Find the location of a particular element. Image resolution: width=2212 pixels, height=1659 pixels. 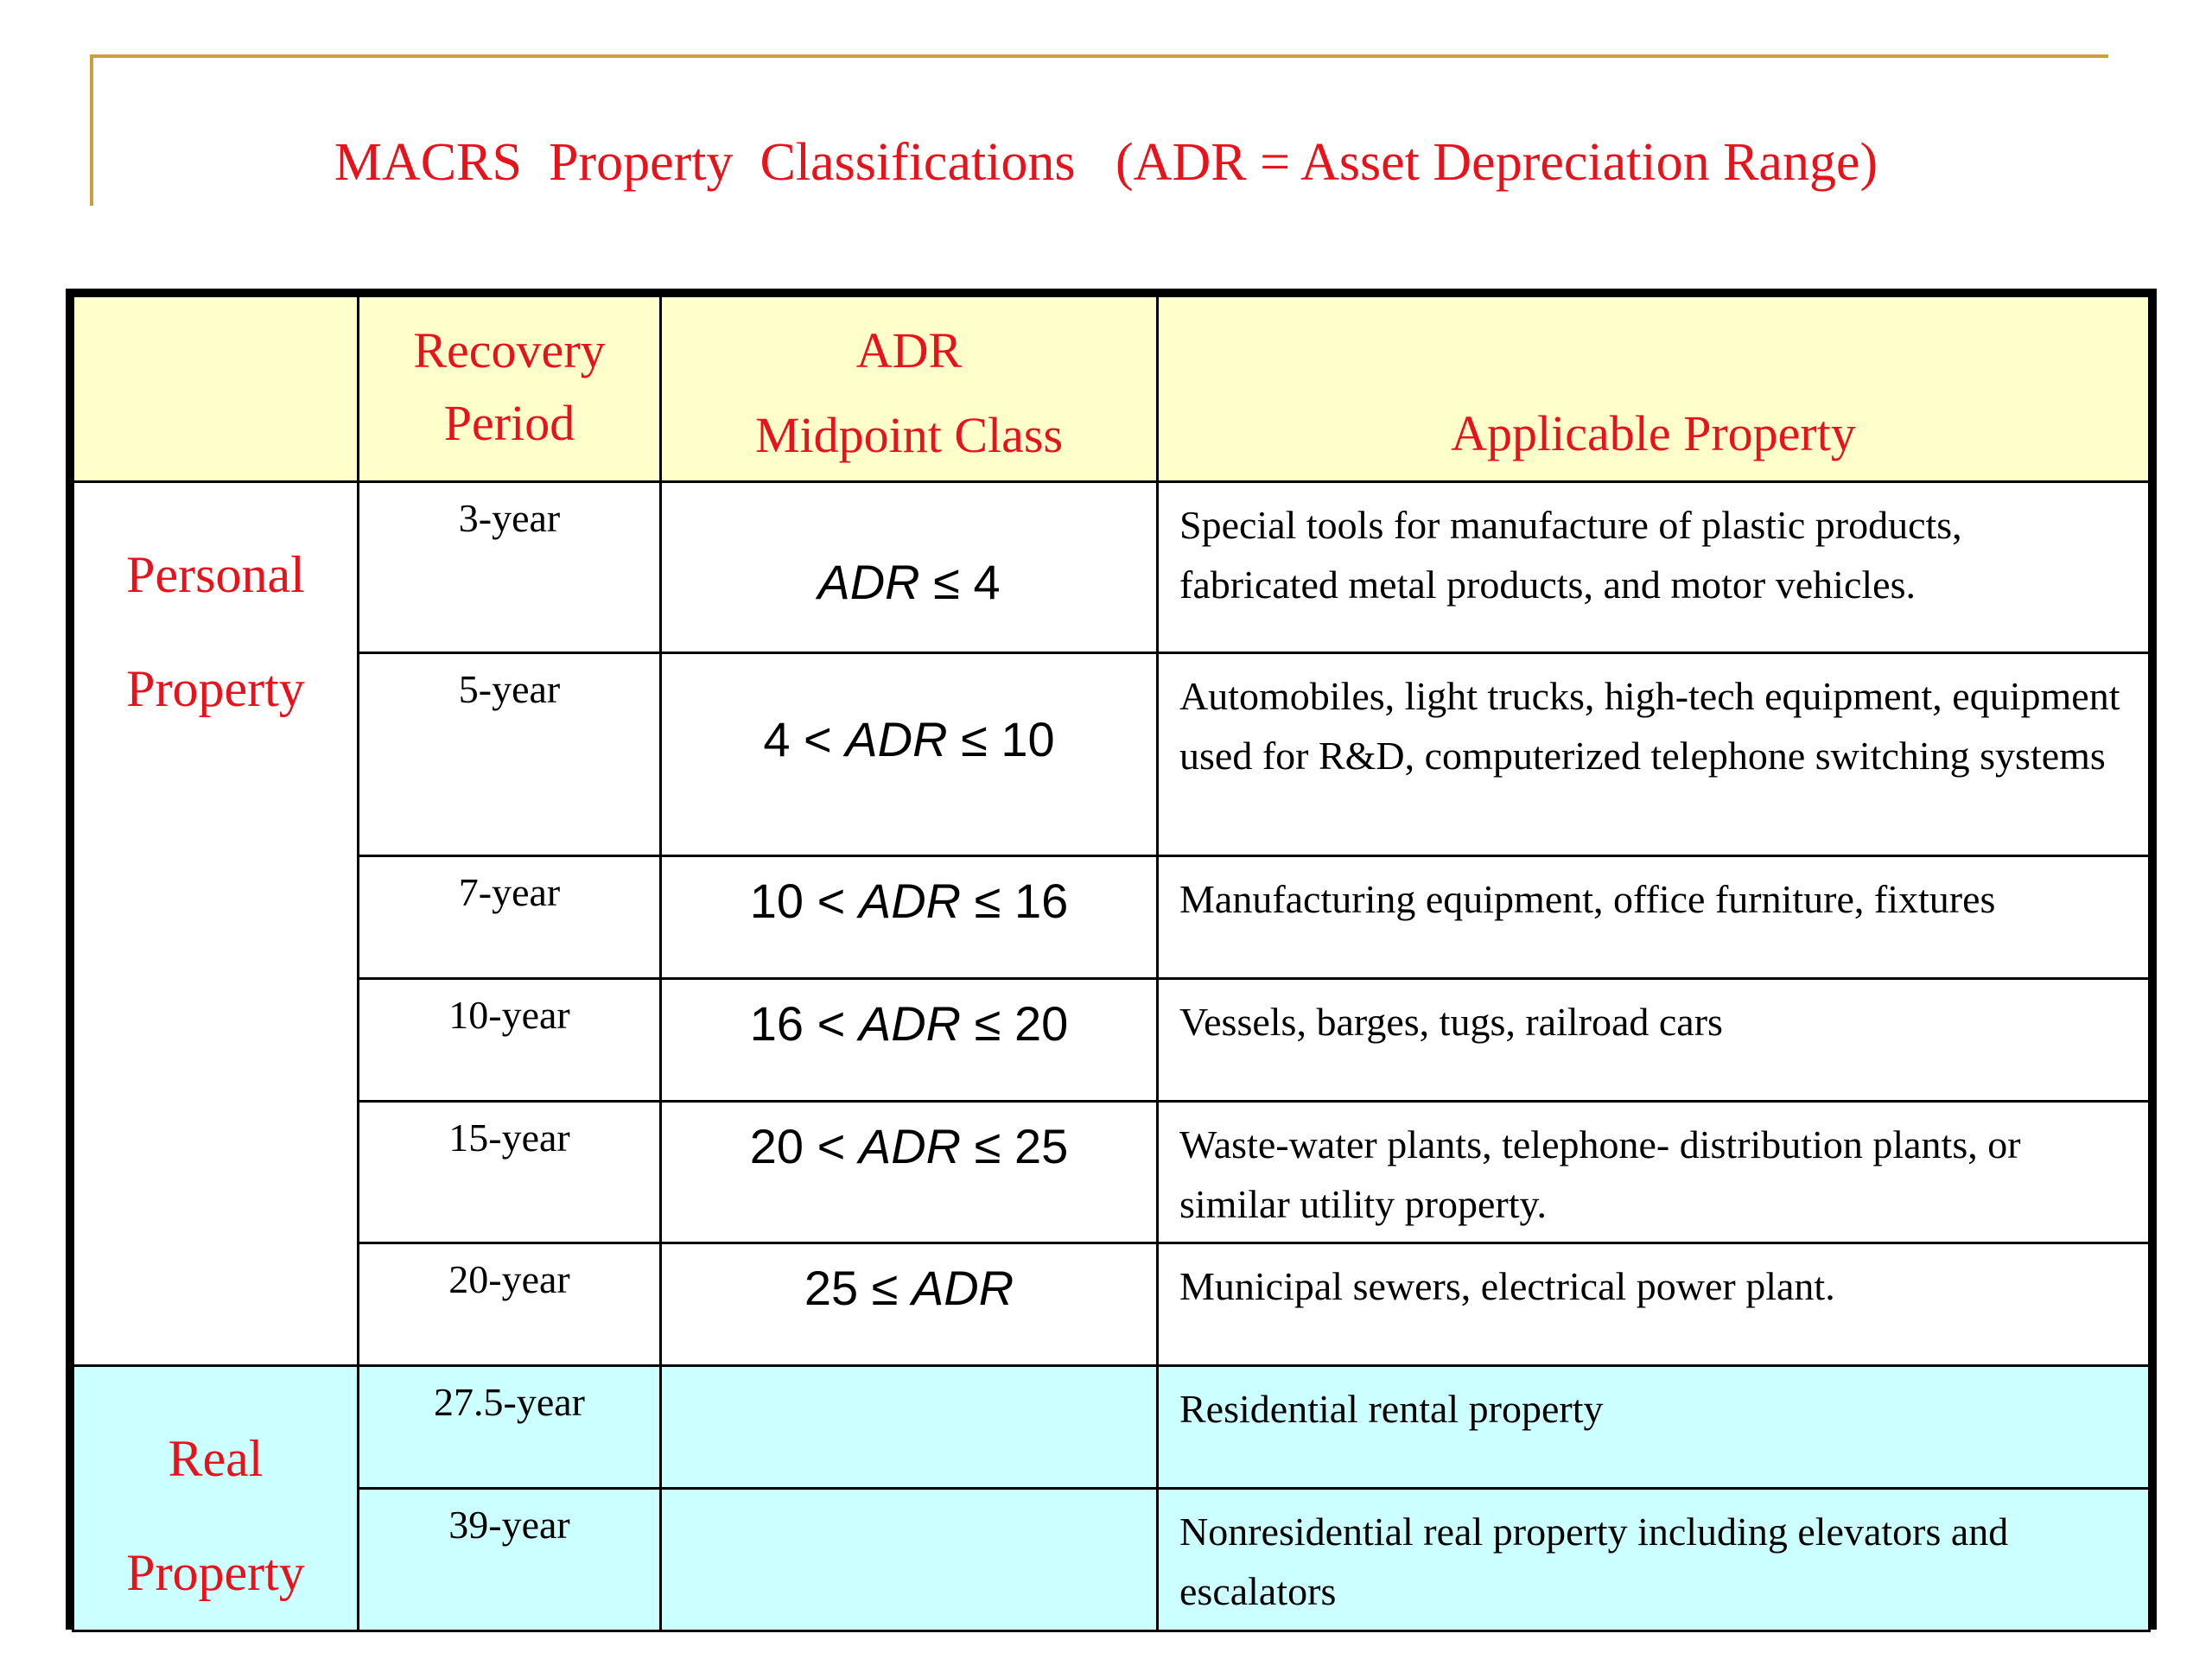

adr-prefix: 16 < is located at coordinates (804, 1023).